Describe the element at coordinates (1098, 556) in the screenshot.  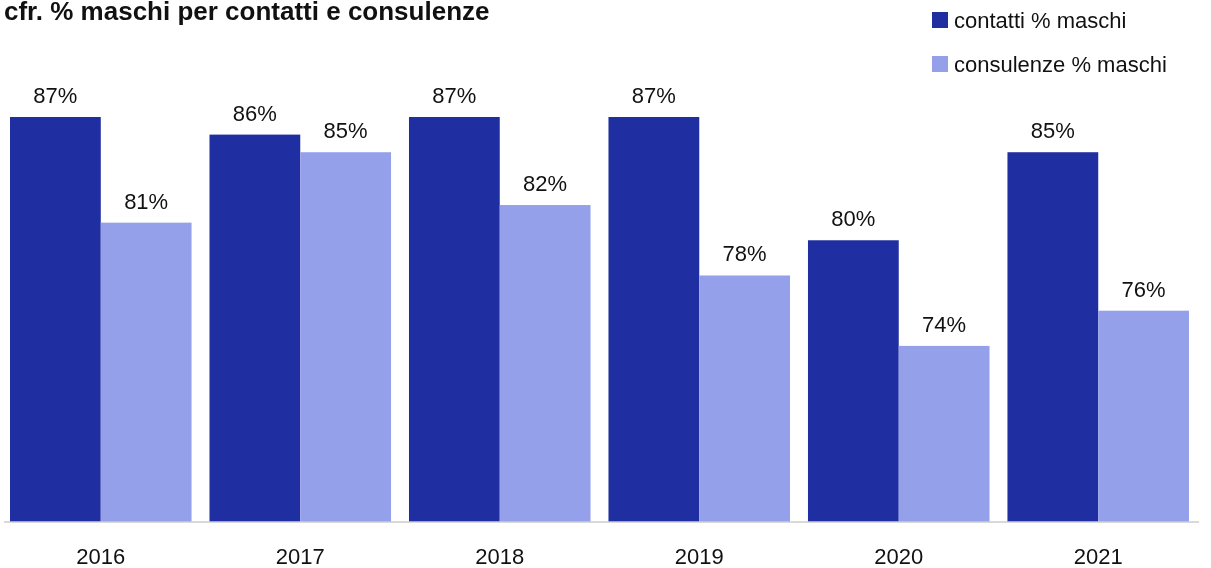
I see `x-tick-label: 2021` at that location.